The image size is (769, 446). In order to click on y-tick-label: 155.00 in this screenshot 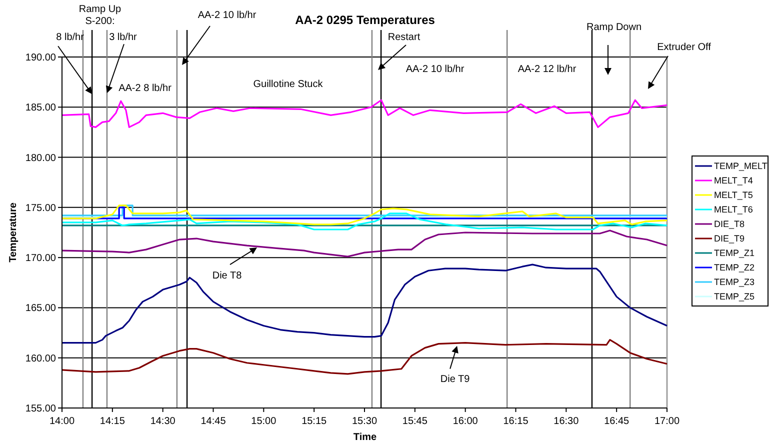, I will do `click(40, 409)`.